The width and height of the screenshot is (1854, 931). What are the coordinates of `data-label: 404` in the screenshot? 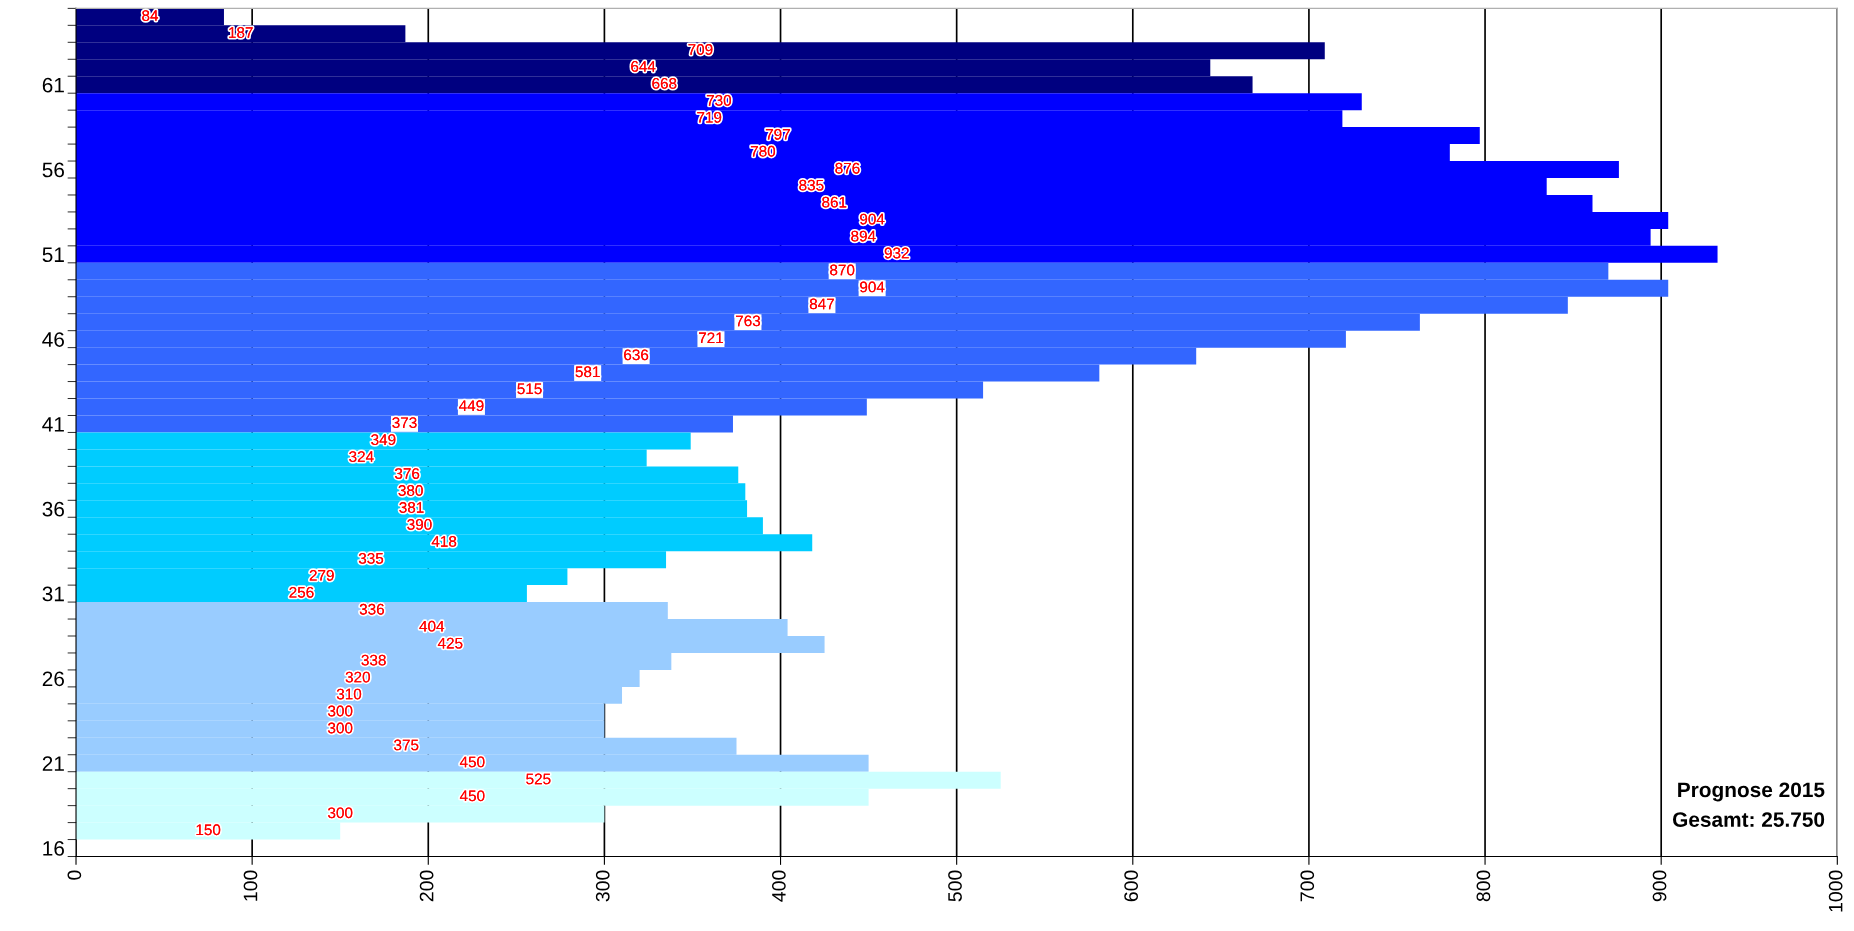 It's located at (432, 626).